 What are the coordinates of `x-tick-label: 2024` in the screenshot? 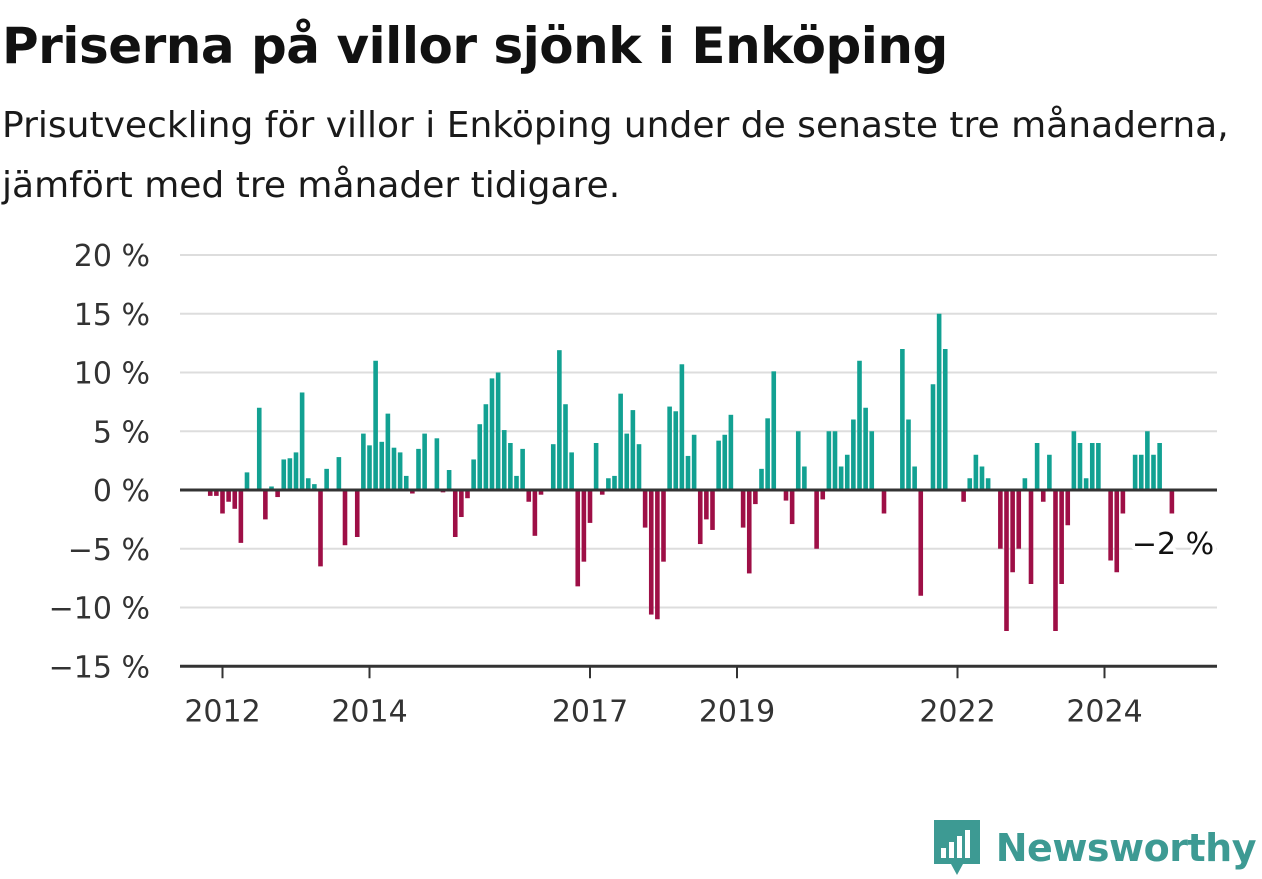 It's located at (1104, 711).